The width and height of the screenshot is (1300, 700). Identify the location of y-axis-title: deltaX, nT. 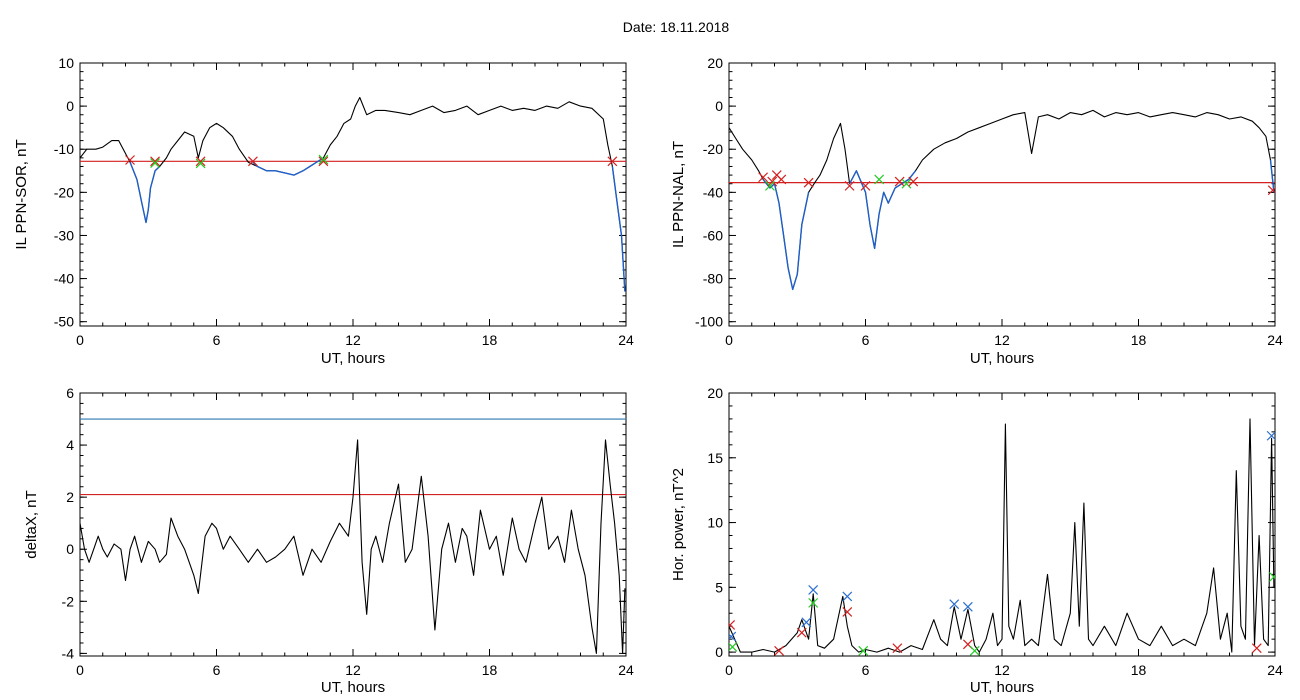
(31, 524).